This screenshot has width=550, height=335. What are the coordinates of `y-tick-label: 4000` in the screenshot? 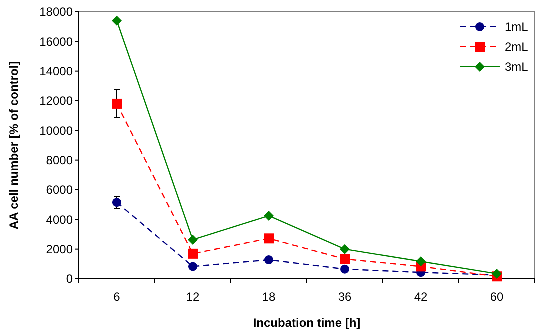 It's located at (60, 219).